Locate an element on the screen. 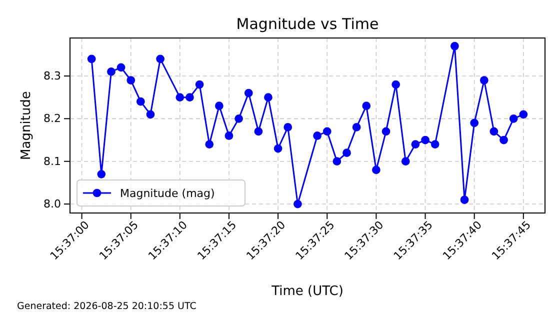 Image resolution: width=560 pixels, height=314 pixels. y-tick-label: 8.3 is located at coordinates (52, 76).